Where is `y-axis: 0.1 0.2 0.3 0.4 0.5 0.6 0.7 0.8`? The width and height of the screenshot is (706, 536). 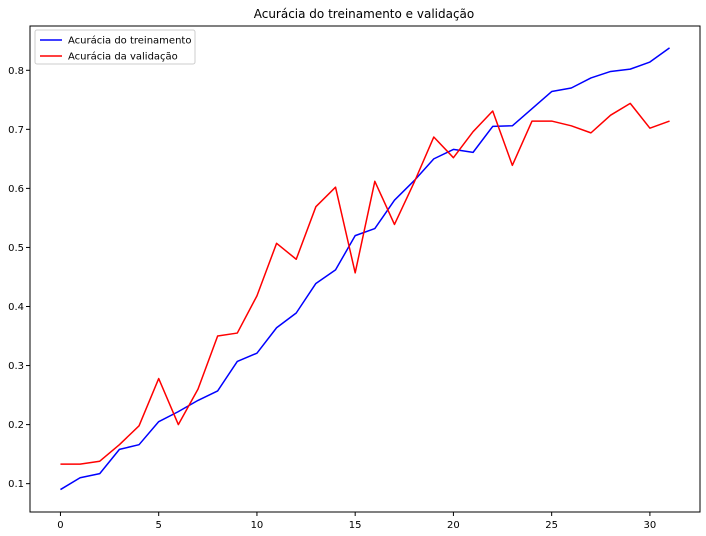
y-axis: 0.1 0.2 0.3 0.4 0.5 0.6 0.7 0.8 is located at coordinates (19, 278).